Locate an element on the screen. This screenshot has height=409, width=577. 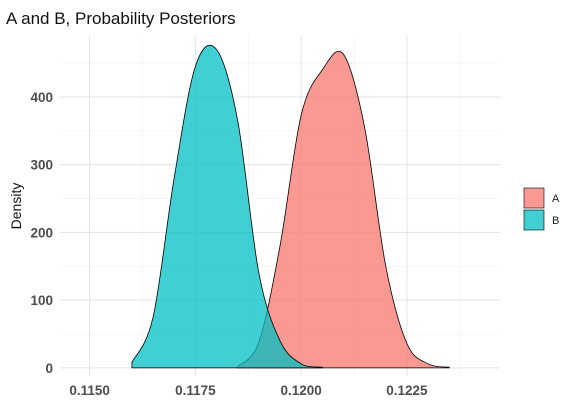
y-tick-label: 300 is located at coordinates (41, 165).